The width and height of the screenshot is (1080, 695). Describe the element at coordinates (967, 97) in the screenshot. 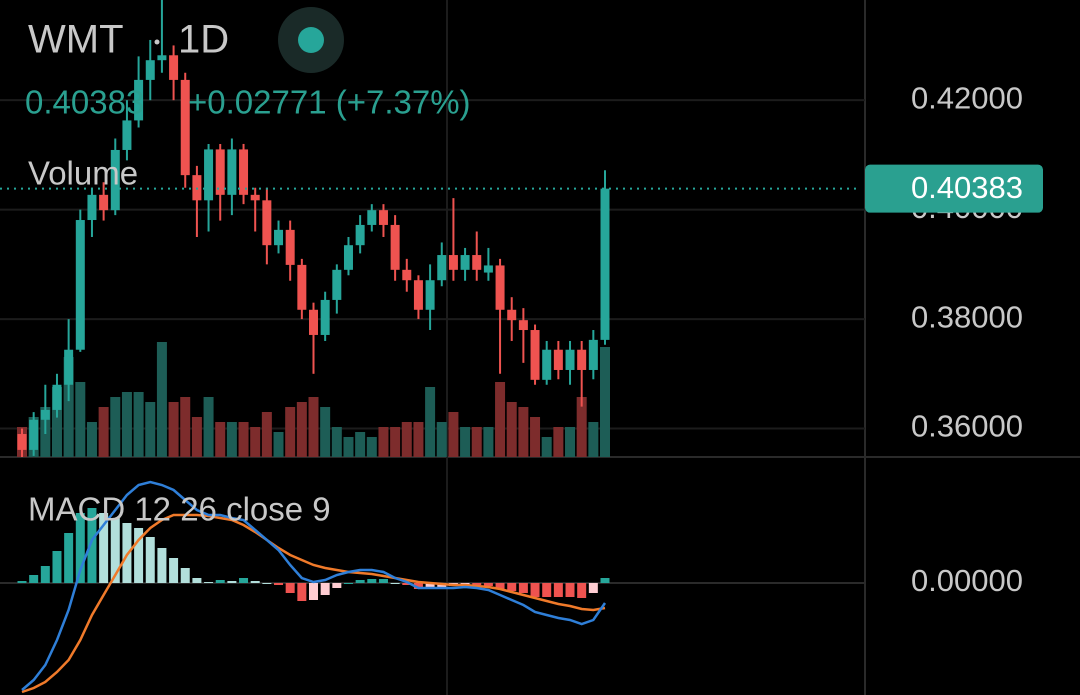

I see `y-tick-label: 0.42000` at that location.